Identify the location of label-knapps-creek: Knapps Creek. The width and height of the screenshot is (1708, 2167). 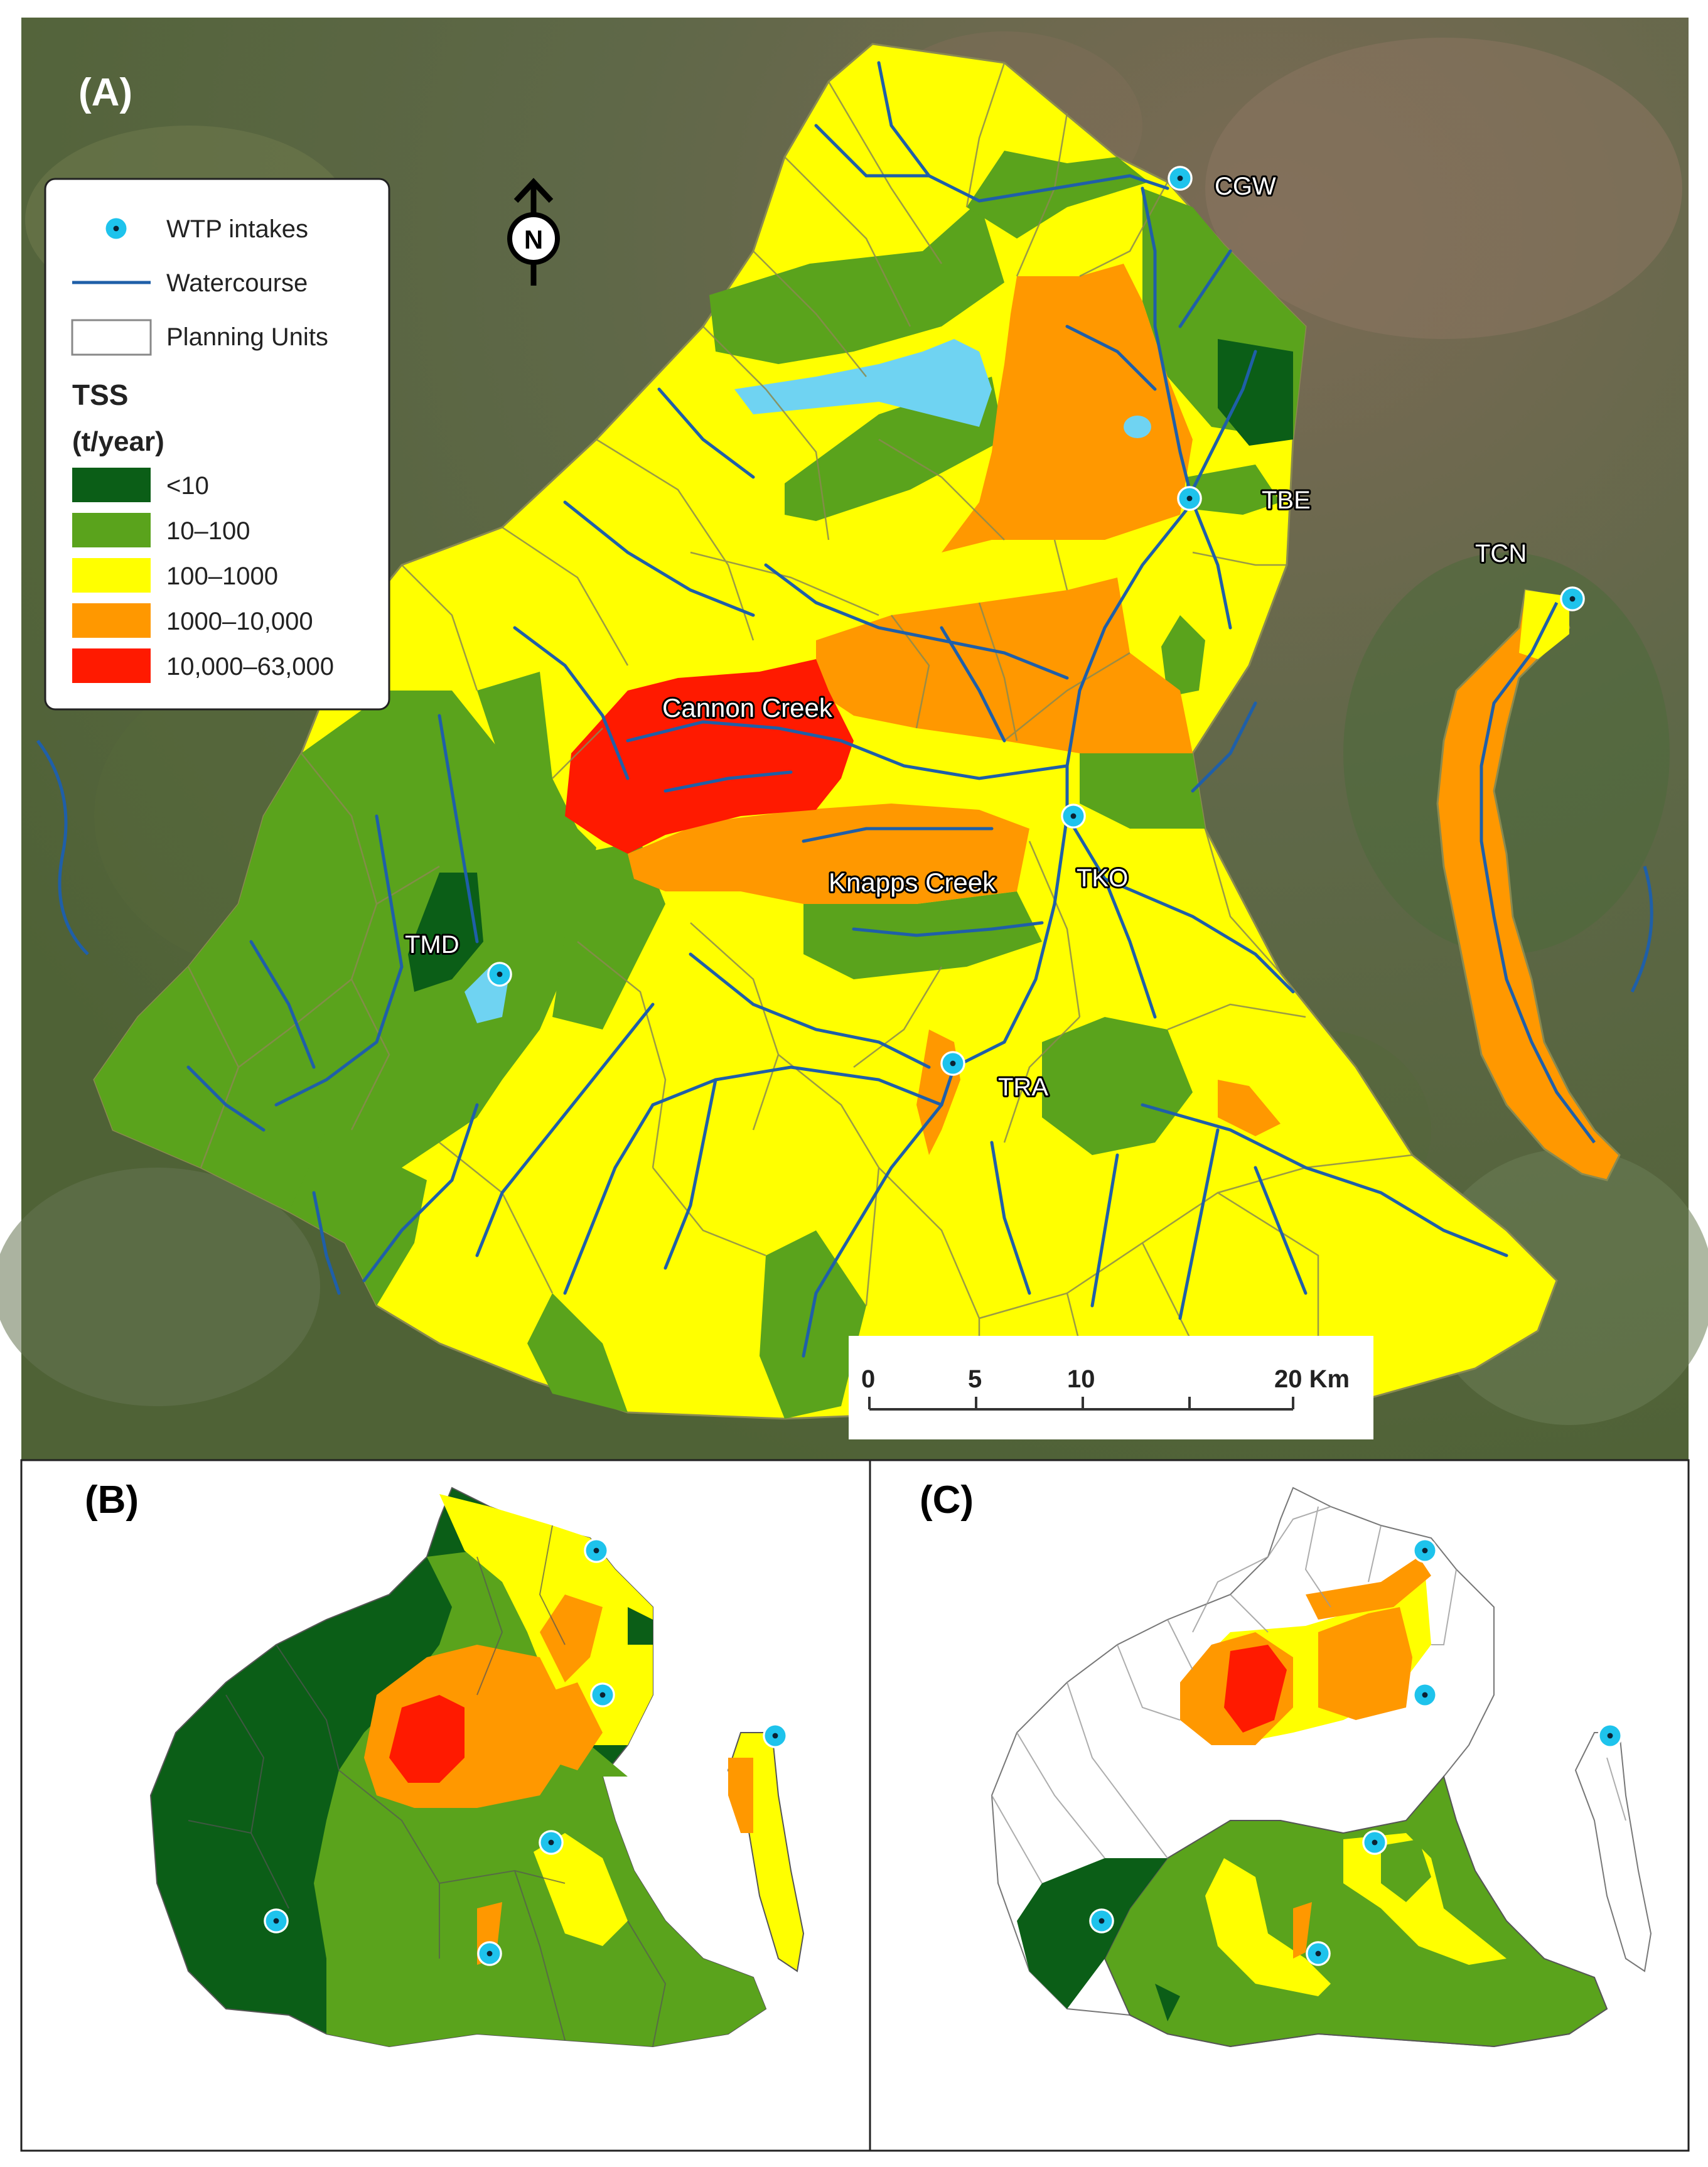
(912, 882).